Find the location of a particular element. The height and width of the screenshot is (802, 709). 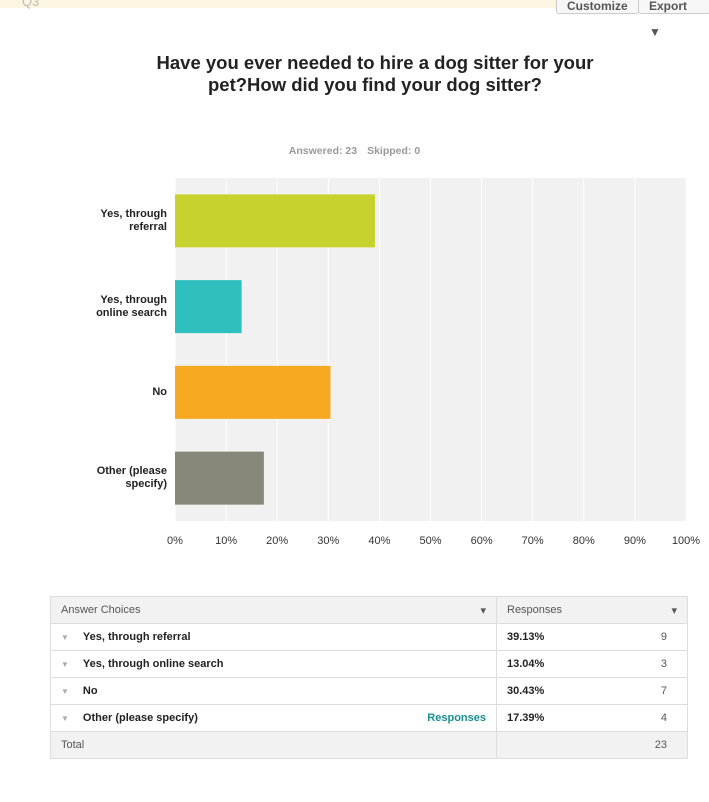

responses-link: Responses is located at coordinates (456, 718).